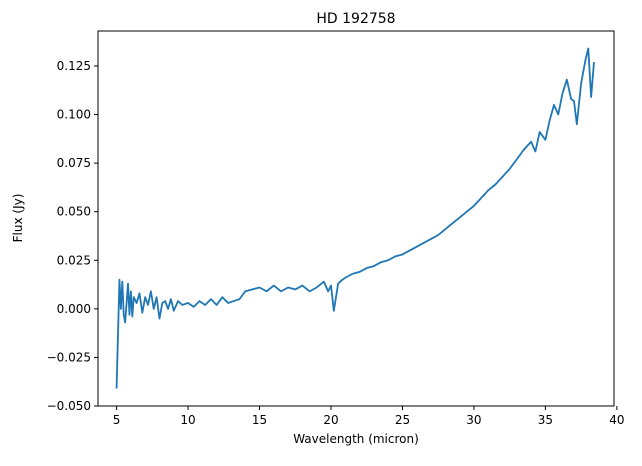  Describe the element at coordinates (74, 115) in the screenshot. I see `y-tick-label: 0.100` at that location.